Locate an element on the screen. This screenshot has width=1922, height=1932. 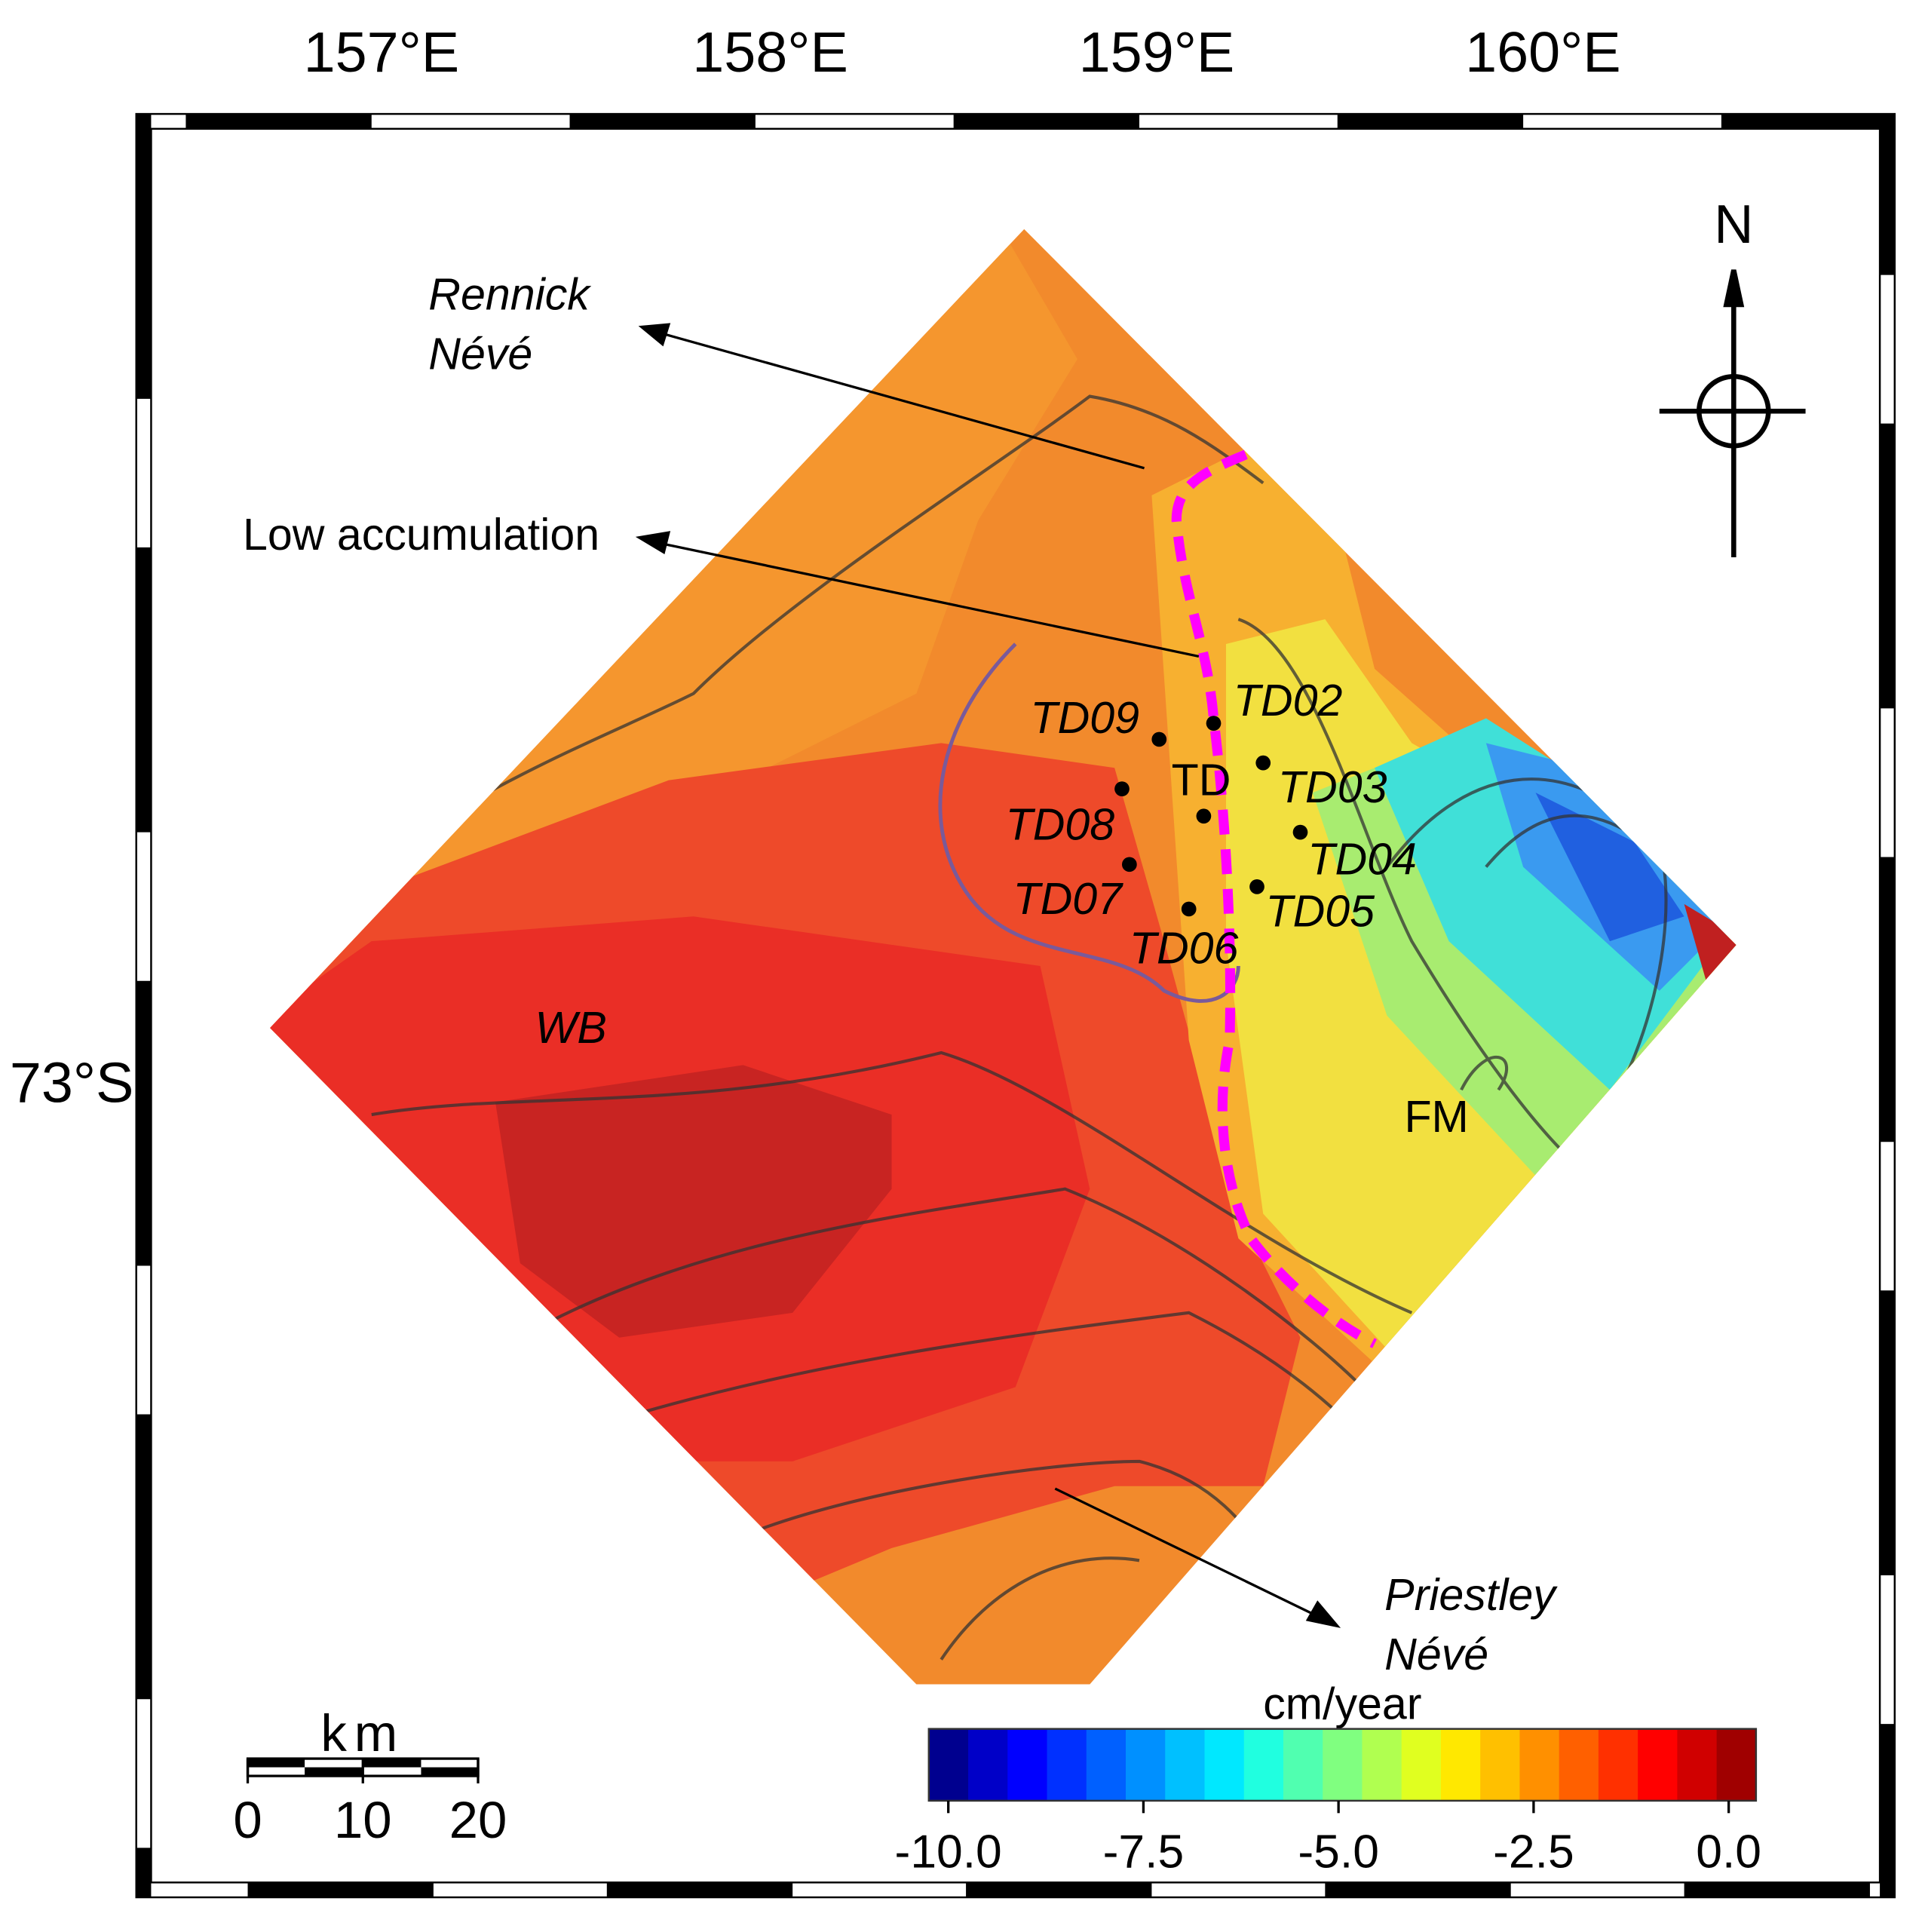
station-label: TD02 is located at coordinates (1288, 700).